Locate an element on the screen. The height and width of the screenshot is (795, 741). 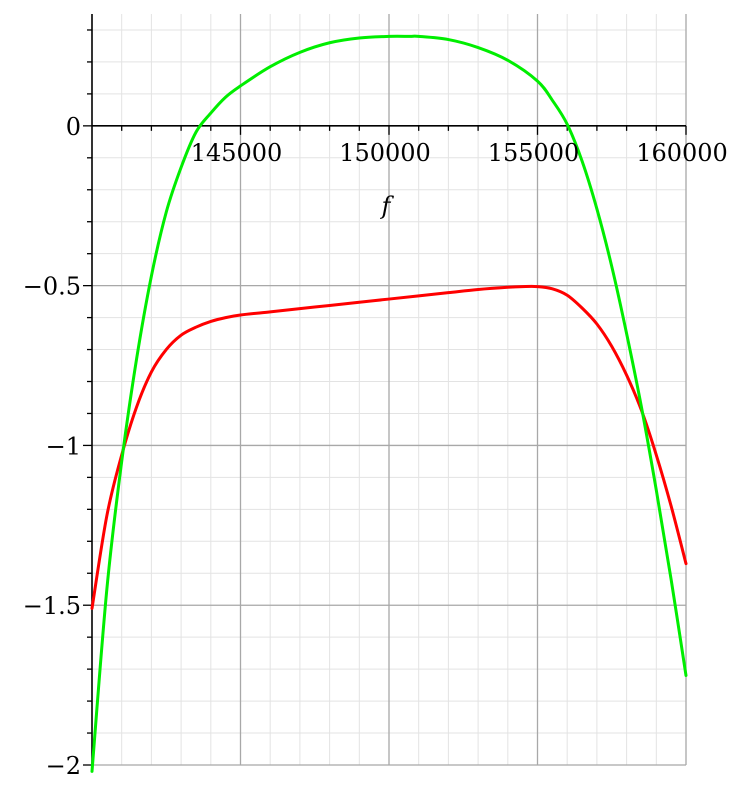
y-tick-label: −1 is located at coordinates (63, 446).